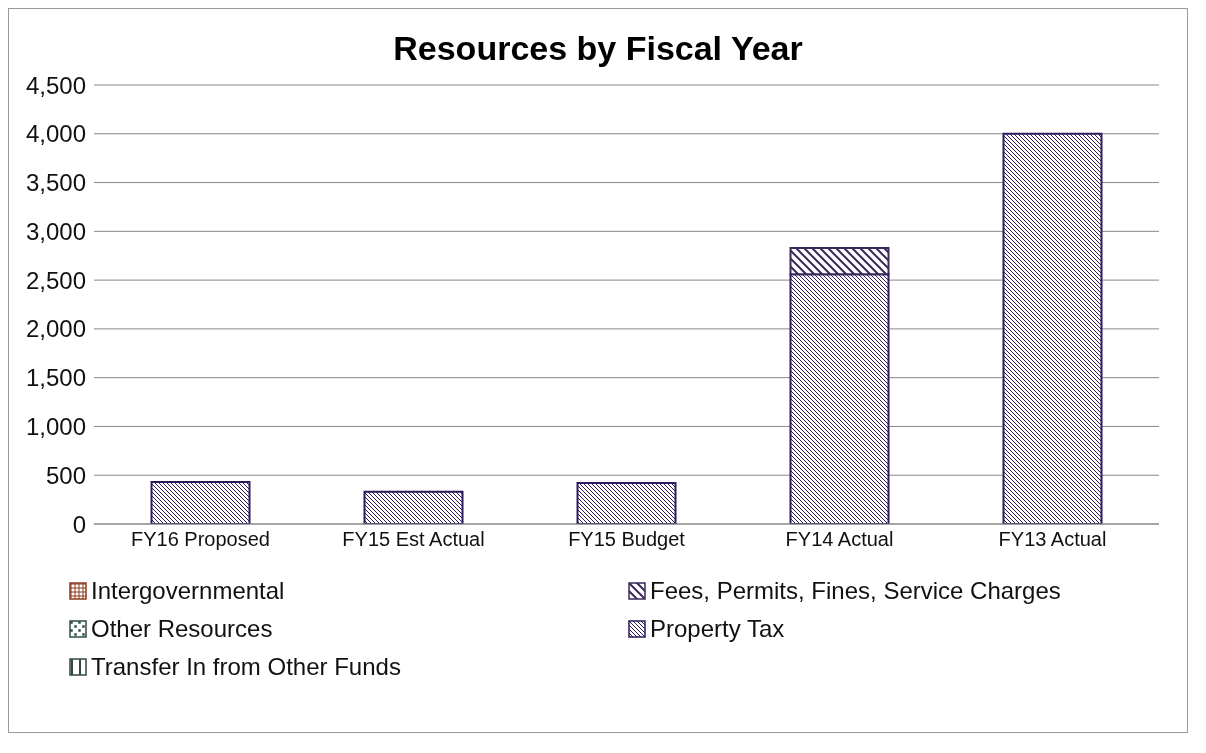  Describe the element at coordinates (55, 231) in the screenshot. I see `y-tick-label: 3,000` at that location.